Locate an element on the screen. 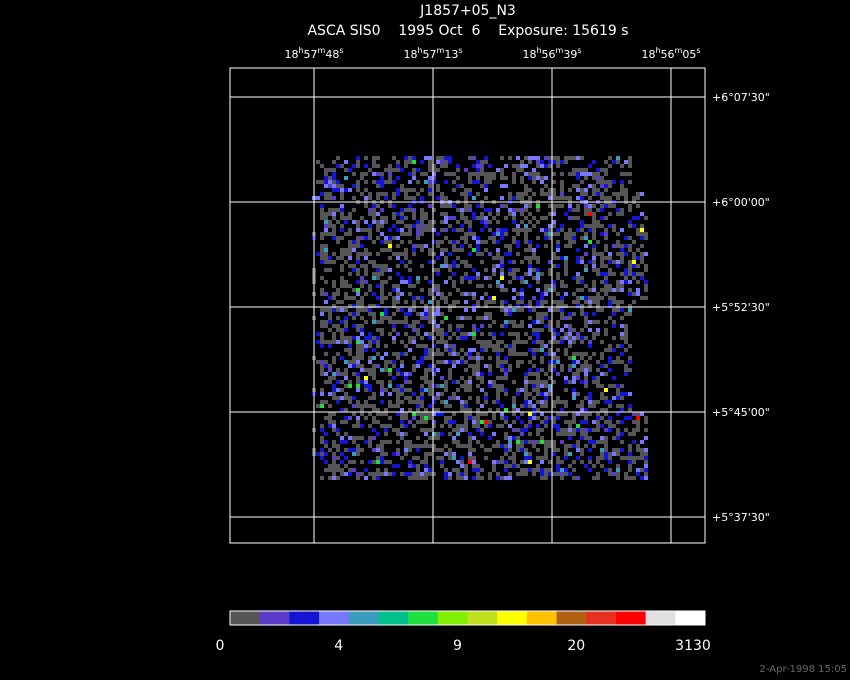 Image resolution: width=850 pixels, height=680 pixels. ra-label-part: 18 is located at coordinates (291, 54).